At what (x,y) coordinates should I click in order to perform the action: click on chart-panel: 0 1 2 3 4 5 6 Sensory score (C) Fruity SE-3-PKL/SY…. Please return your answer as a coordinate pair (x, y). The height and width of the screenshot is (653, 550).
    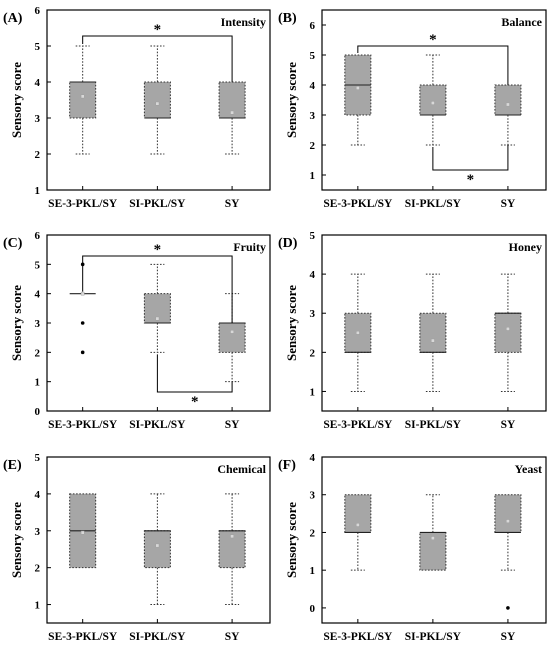
    Looking at the image, I should click on (137, 330).